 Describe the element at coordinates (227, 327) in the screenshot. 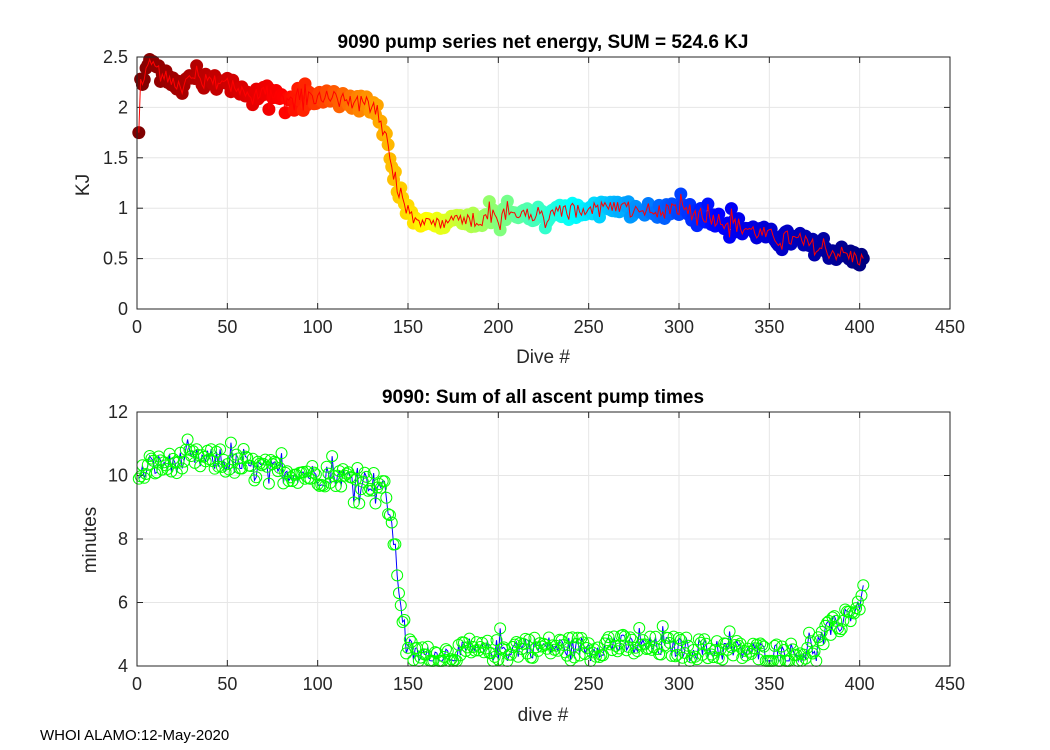

I see `x-tick-label: 50` at that location.